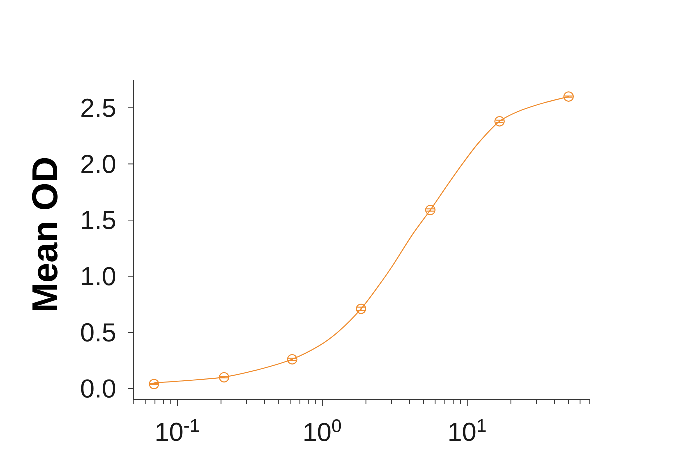  What do you see at coordinates (99, 276) in the screenshot?
I see `y-tick-label: 1.0` at bounding box center [99, 276].